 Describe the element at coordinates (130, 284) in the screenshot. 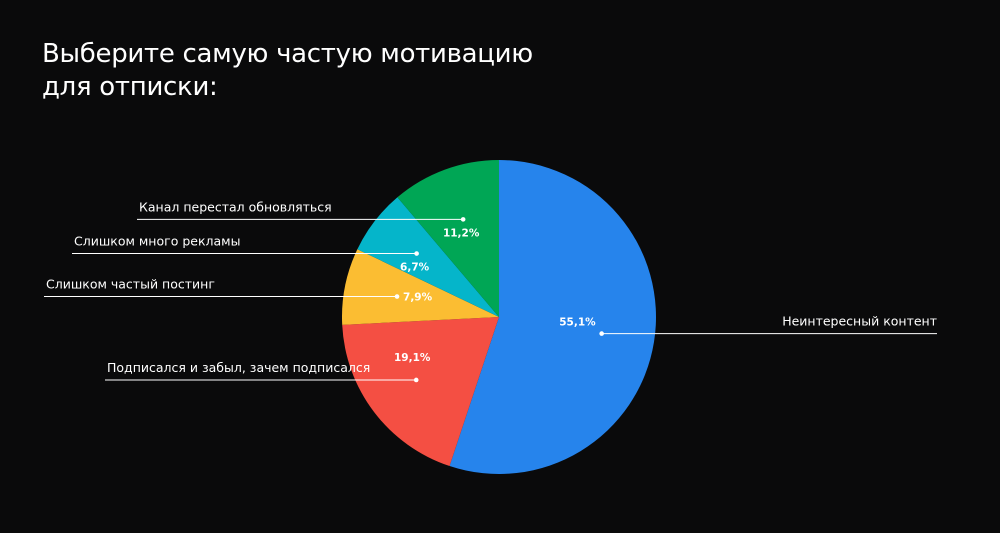

I see `category-label-слишком-частый-постинг: Слишком частый постинг` at that location.